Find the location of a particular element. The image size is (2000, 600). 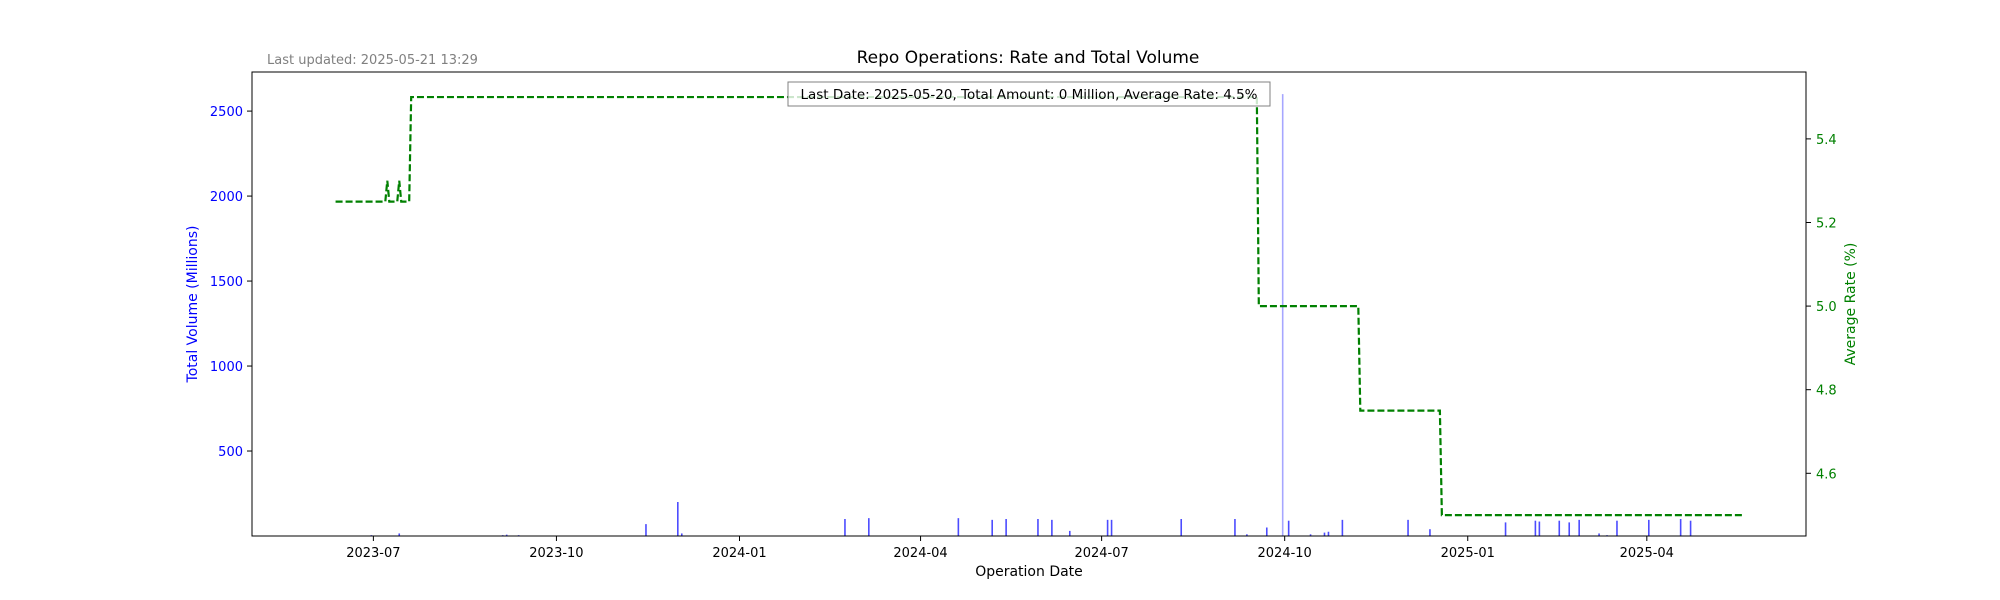

y-left-tick-label: 1000 is located at coordinates (226, 367).